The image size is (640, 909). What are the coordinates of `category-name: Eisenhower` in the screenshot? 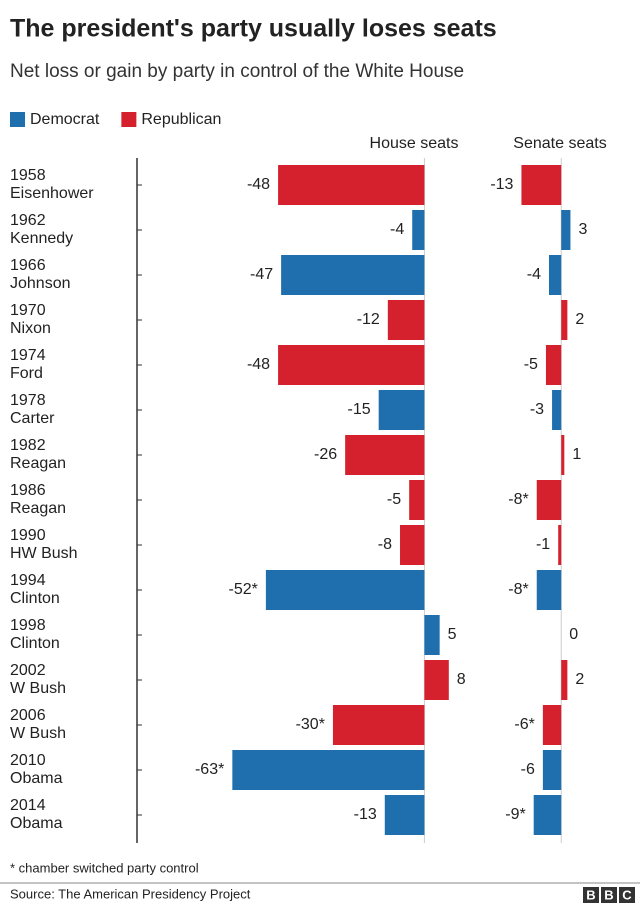 It's located at (52, 193).